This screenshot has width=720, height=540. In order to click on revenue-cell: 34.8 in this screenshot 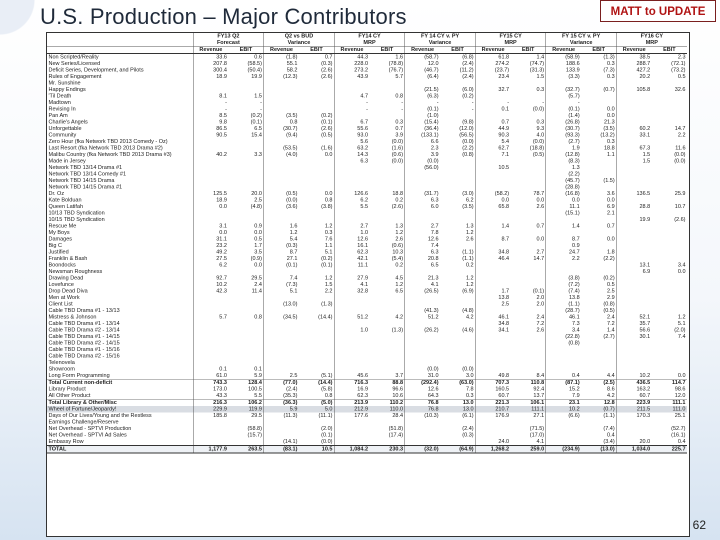, I will do `click(493, 323)`.